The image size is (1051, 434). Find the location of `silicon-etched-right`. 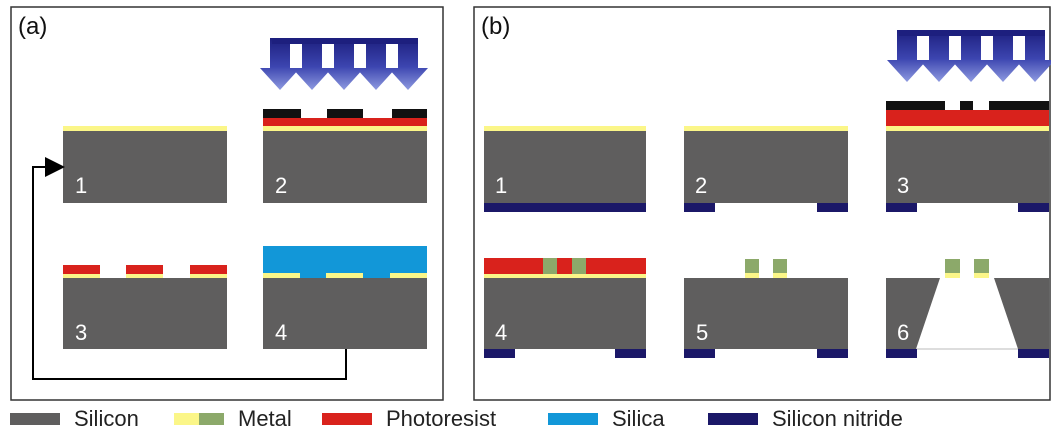

silicon-etched-right is located at coordinates (1021, 313).